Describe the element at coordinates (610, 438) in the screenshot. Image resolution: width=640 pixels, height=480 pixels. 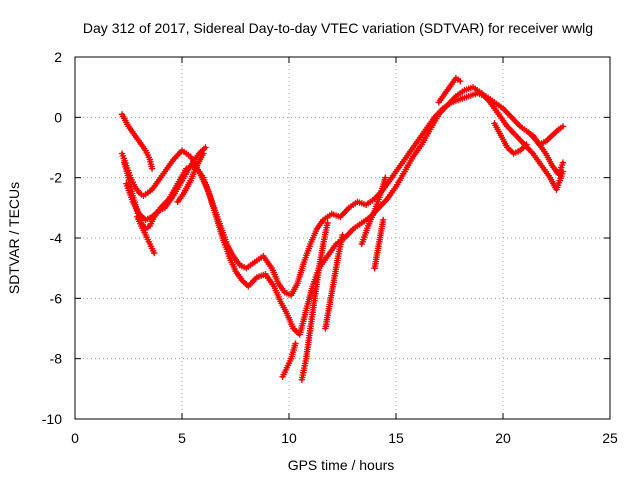
I see `x-tick-label: 25` at that location.